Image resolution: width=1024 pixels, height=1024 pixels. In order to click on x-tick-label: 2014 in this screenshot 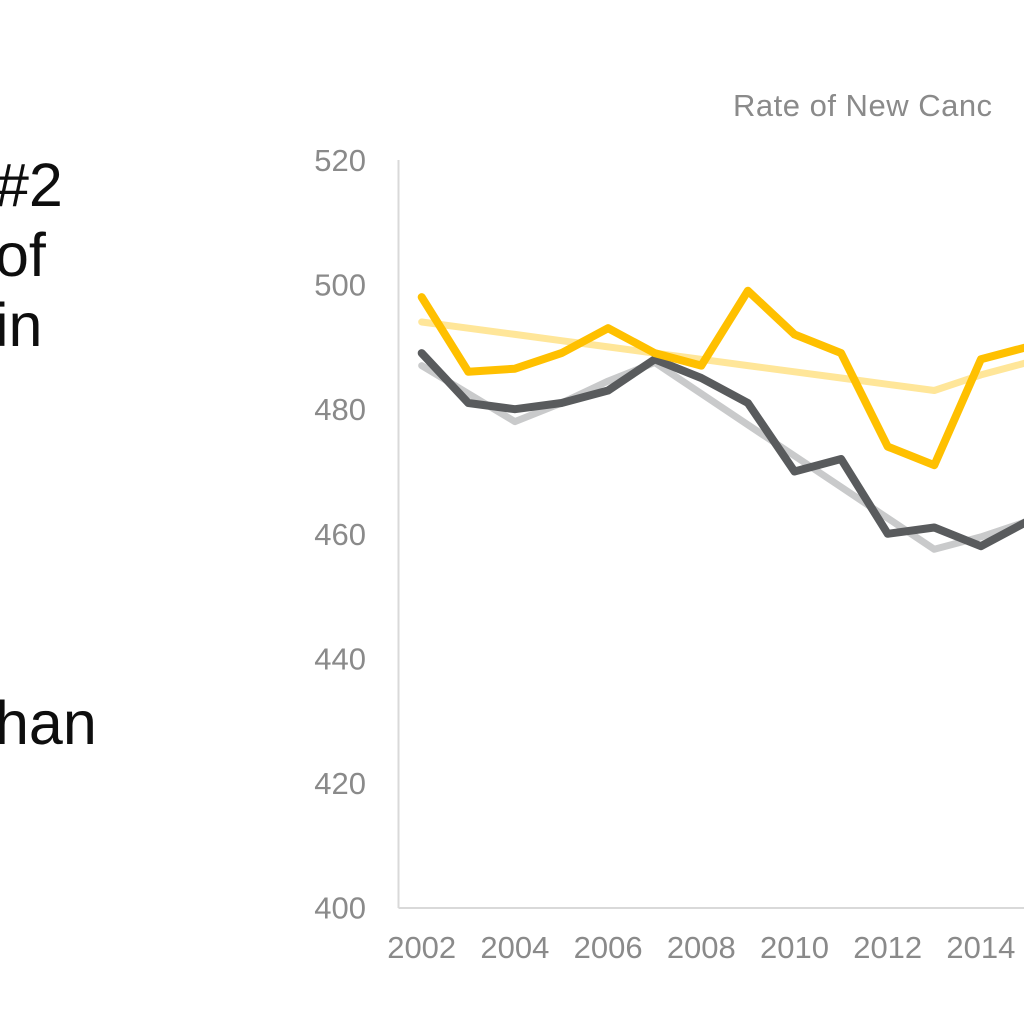, I will do `click(980, 947)`.